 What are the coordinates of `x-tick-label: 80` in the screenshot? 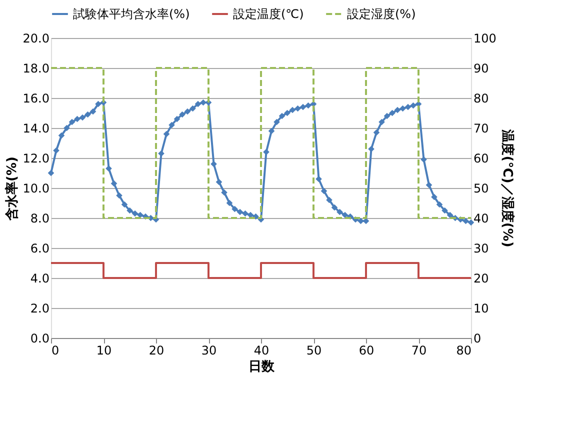 It's located at (464, 351).